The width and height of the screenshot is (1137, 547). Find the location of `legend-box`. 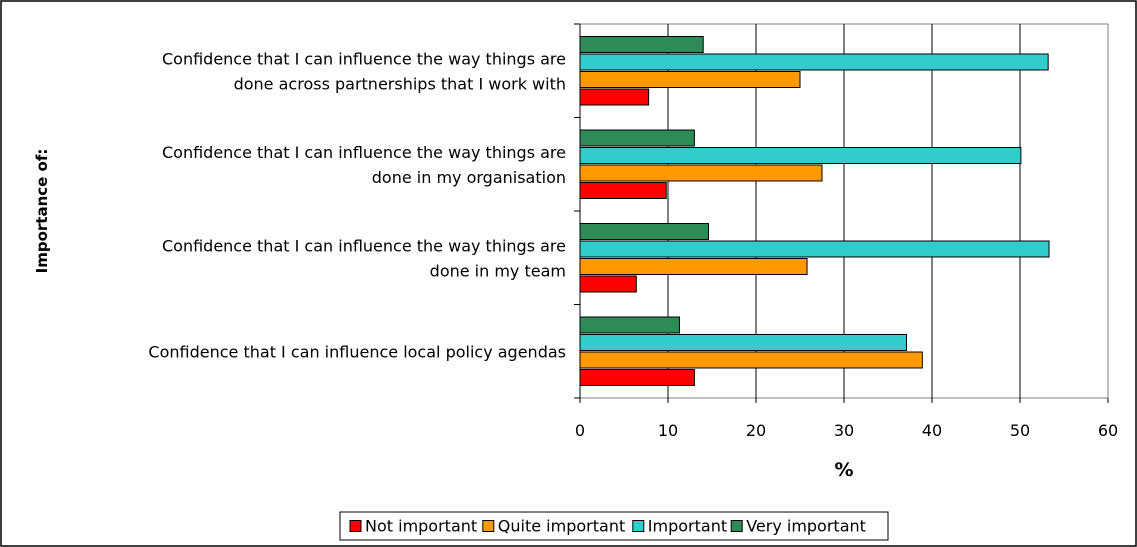

legend-box is located at coordinates (614, 526).